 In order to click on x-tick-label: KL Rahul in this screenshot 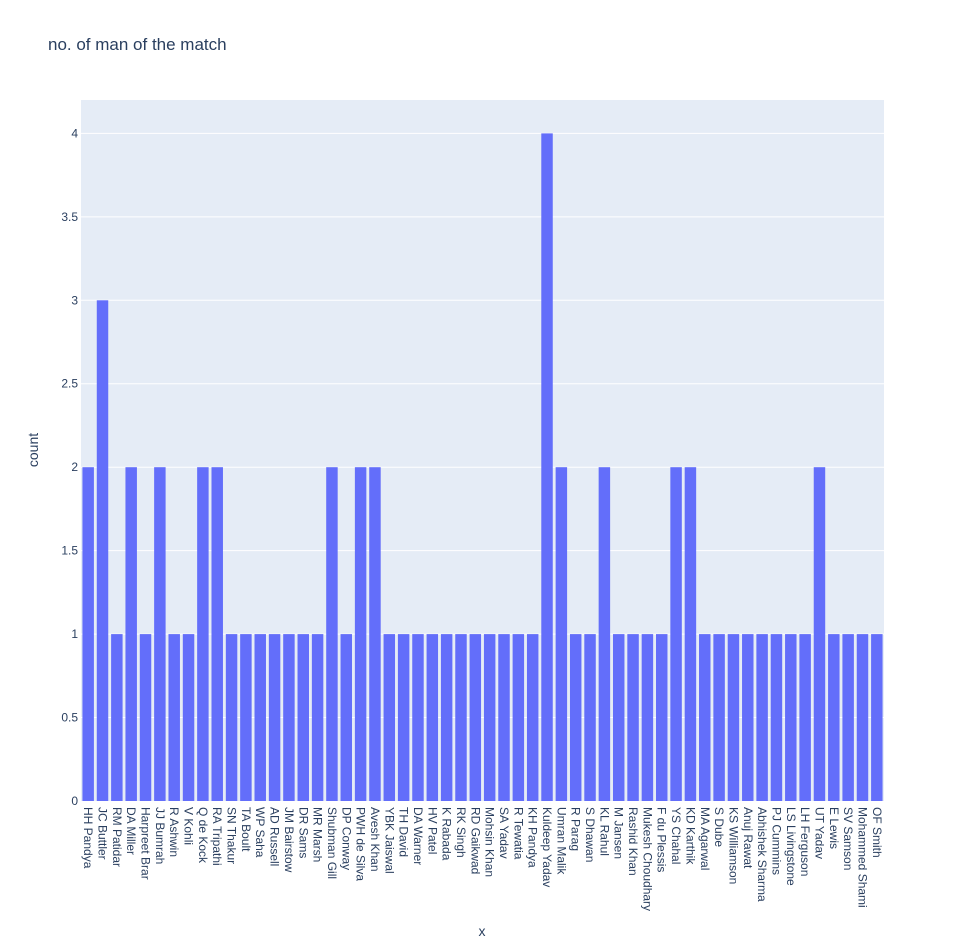, I will do `click(604, 831)`.